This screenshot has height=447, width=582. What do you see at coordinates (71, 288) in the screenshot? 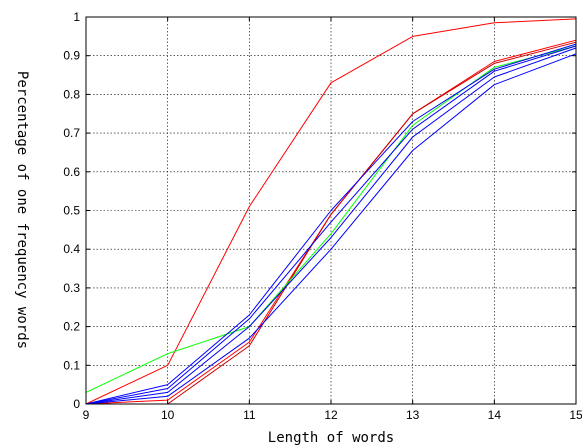
I see `y-tick-label: 0.3` at bounding box center [71, 288].